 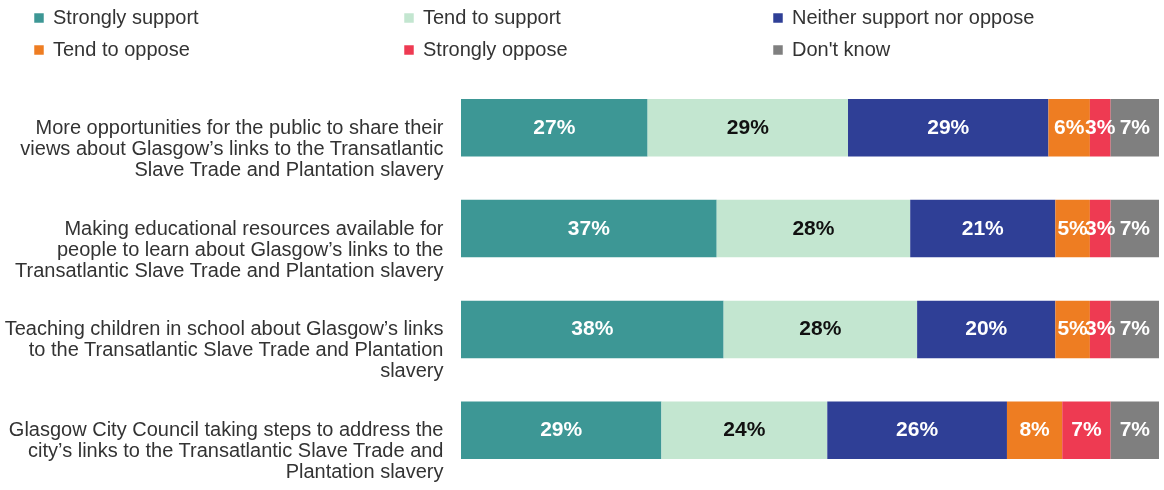 What do you see at coordinates (841, 49) in the screenshot?
I see `legend-label: Don't know` at bounding box center [841, 49].